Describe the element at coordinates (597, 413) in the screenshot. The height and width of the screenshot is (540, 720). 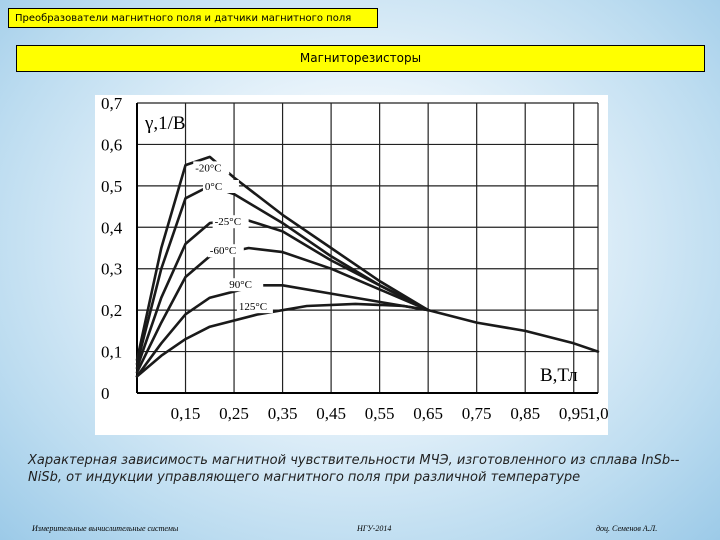
I see `x-tick-label: 1,0` at that location.